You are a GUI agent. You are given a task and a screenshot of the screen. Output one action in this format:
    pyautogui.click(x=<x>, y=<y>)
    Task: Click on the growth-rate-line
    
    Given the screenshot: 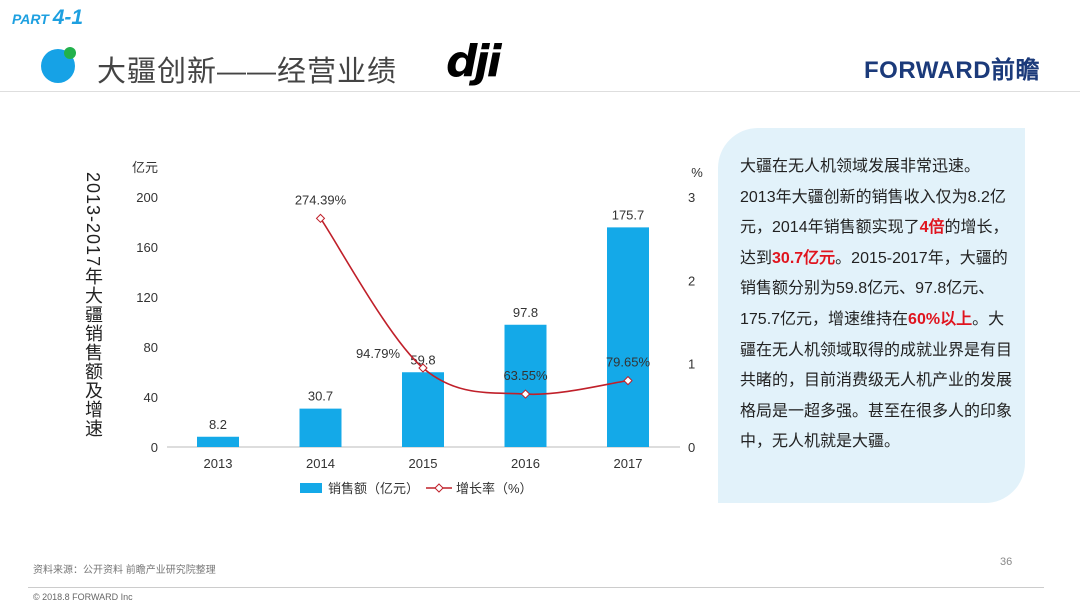 What is the action you would take?
    pyautogui.click(x=474, y=306)
    